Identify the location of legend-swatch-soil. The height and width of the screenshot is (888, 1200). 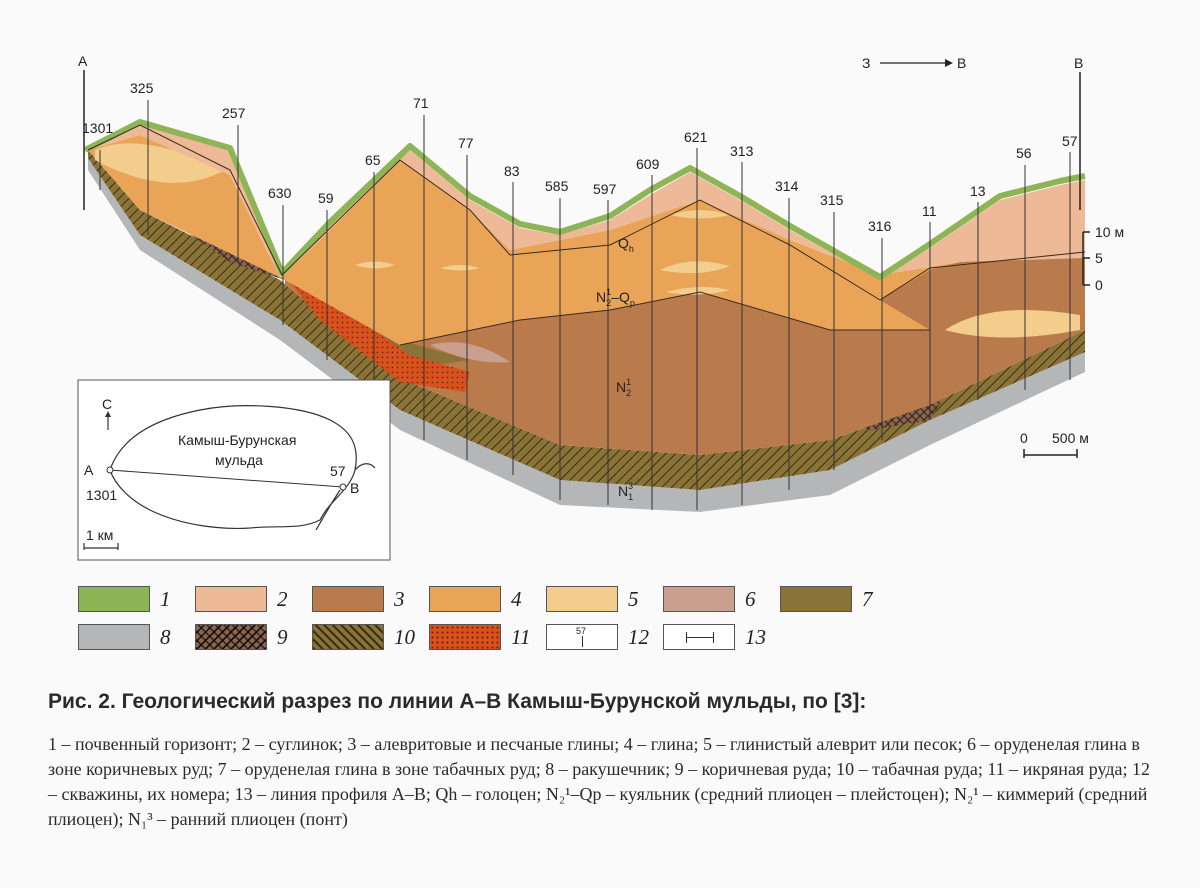
(114, 599).